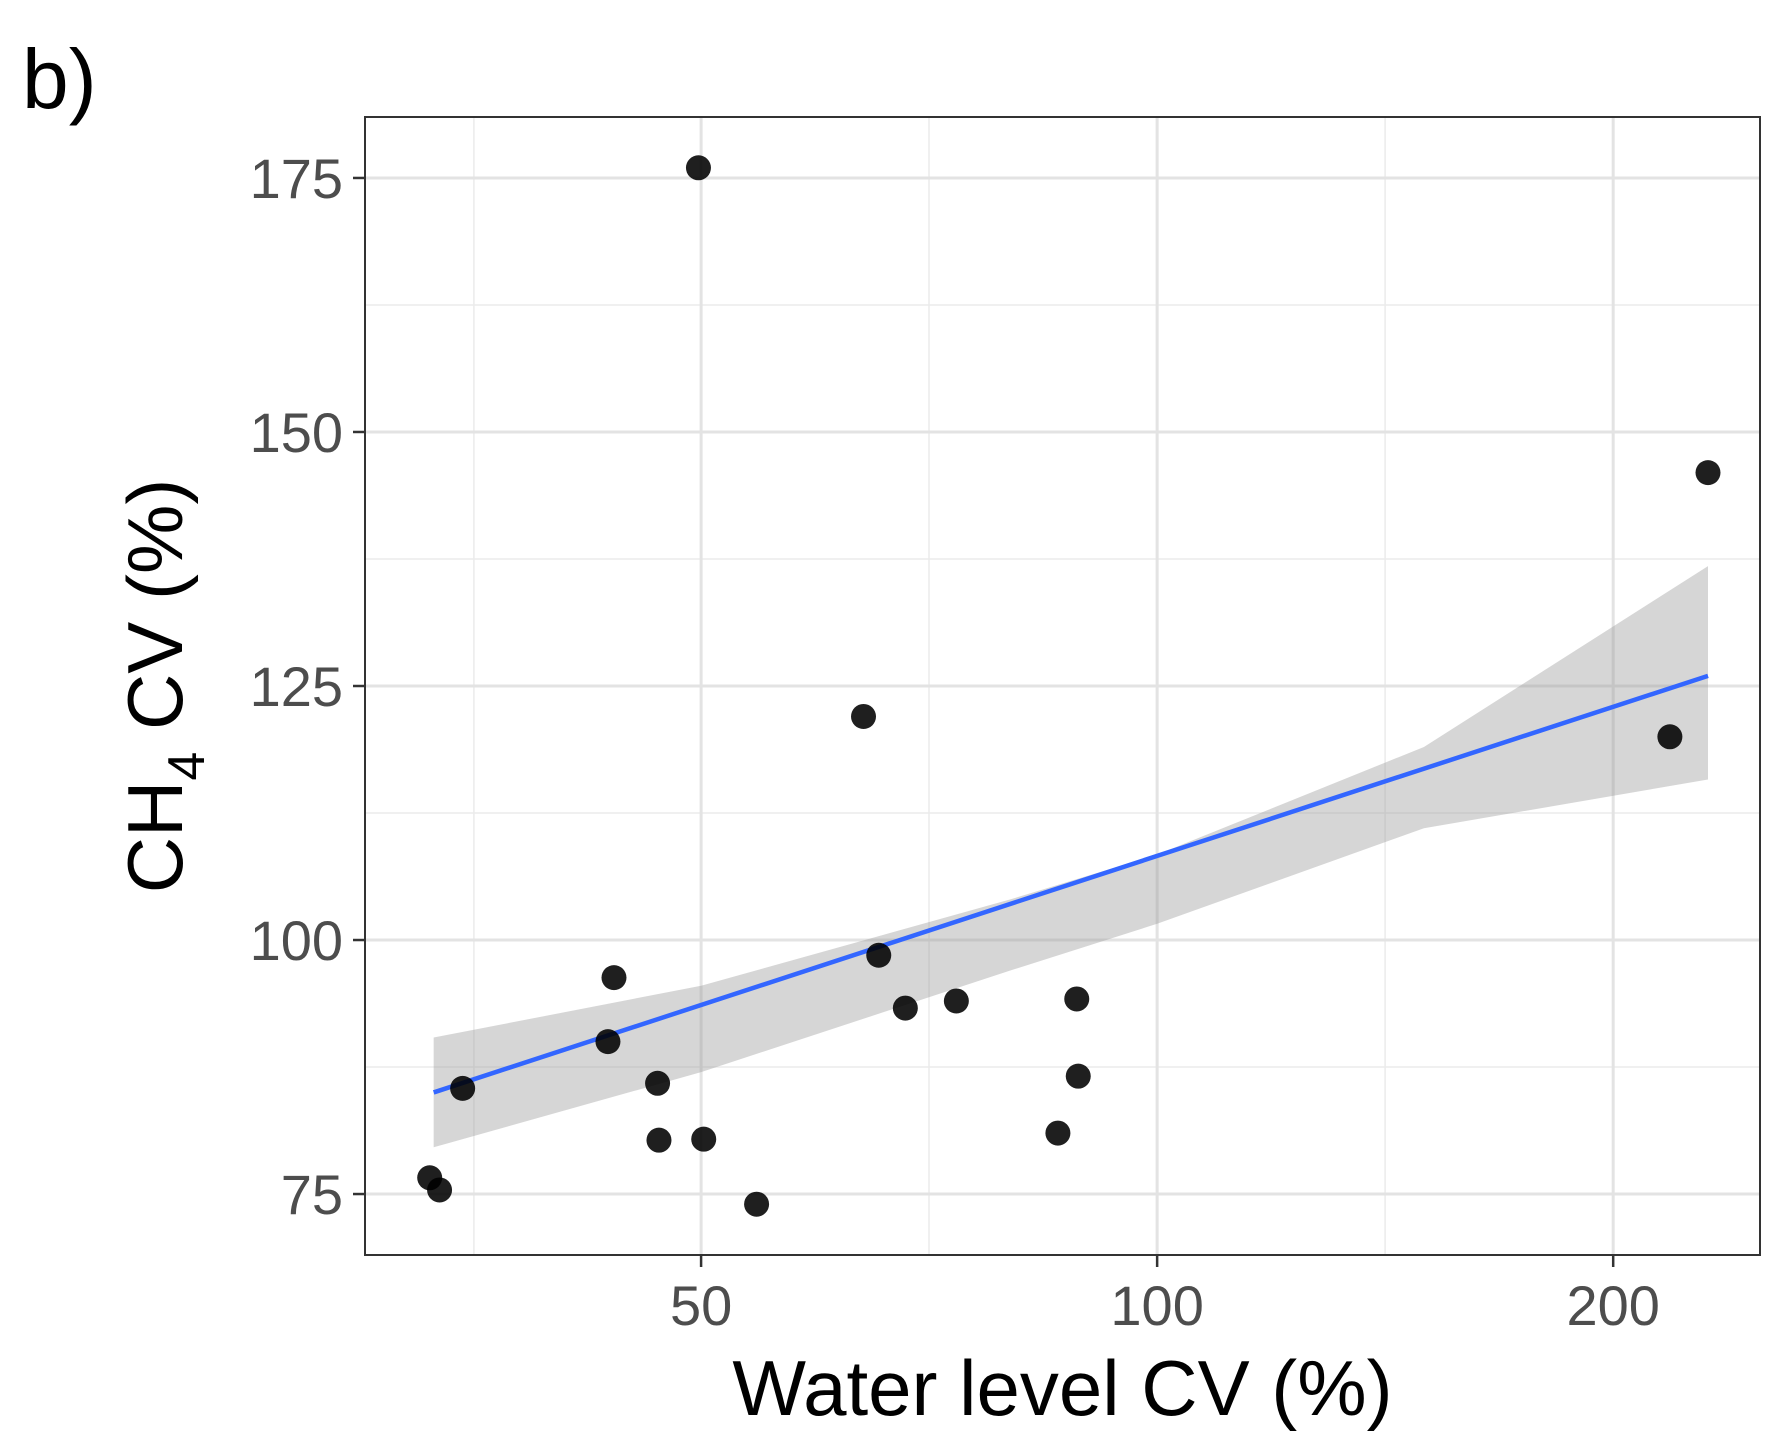  Describe the element at coordinates (1156, 1305) in the screenshot. I see `x-tick-label: 100` at that location.